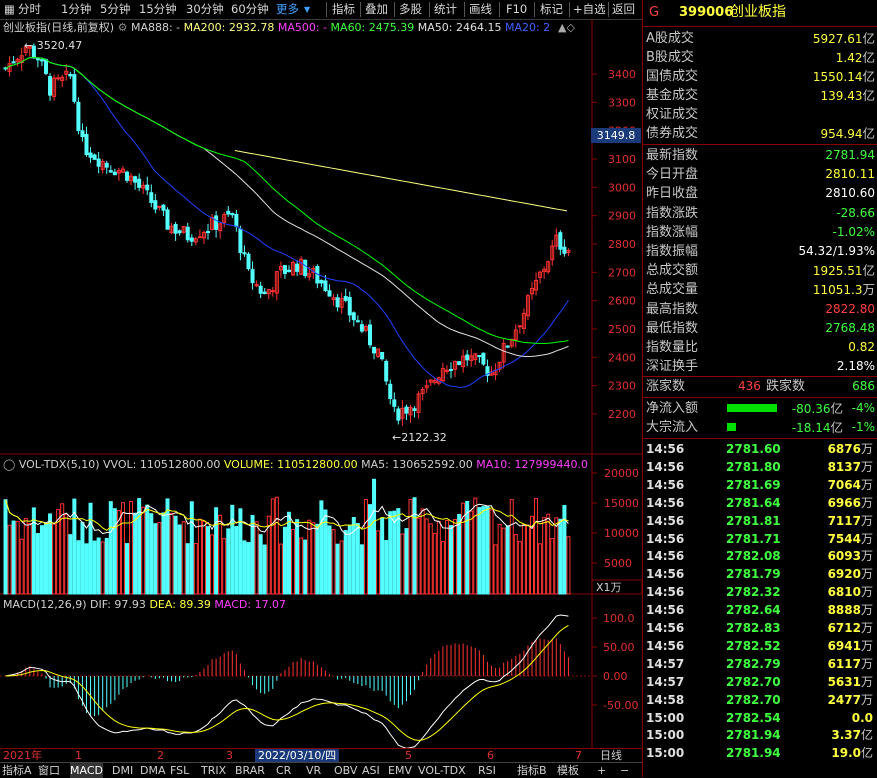  Describe the element at coordinates (551, 9) in the screenshot. I see `mark-button: 标记` at that location.